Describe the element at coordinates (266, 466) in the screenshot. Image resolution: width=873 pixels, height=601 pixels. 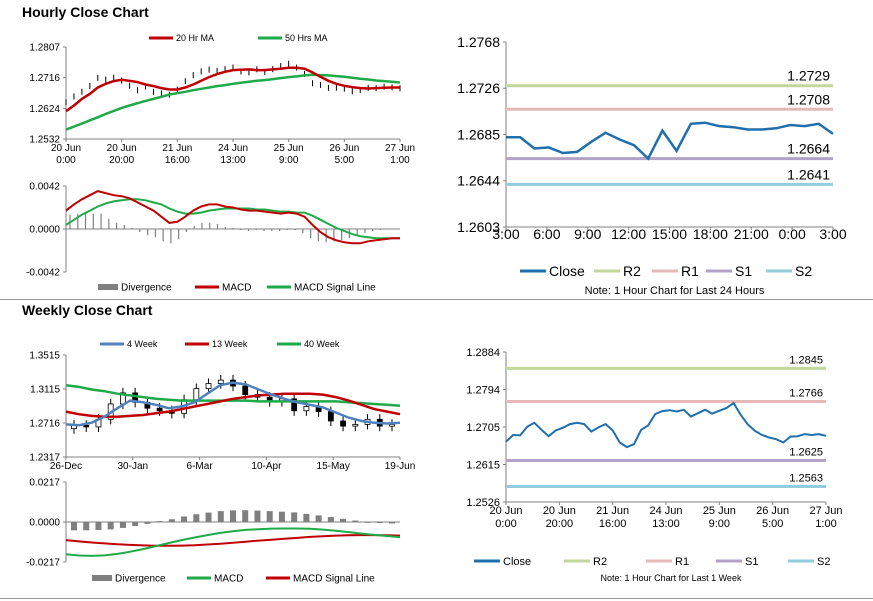
I see `weekly-price-x-tick-label: 10-Apr` at that location.